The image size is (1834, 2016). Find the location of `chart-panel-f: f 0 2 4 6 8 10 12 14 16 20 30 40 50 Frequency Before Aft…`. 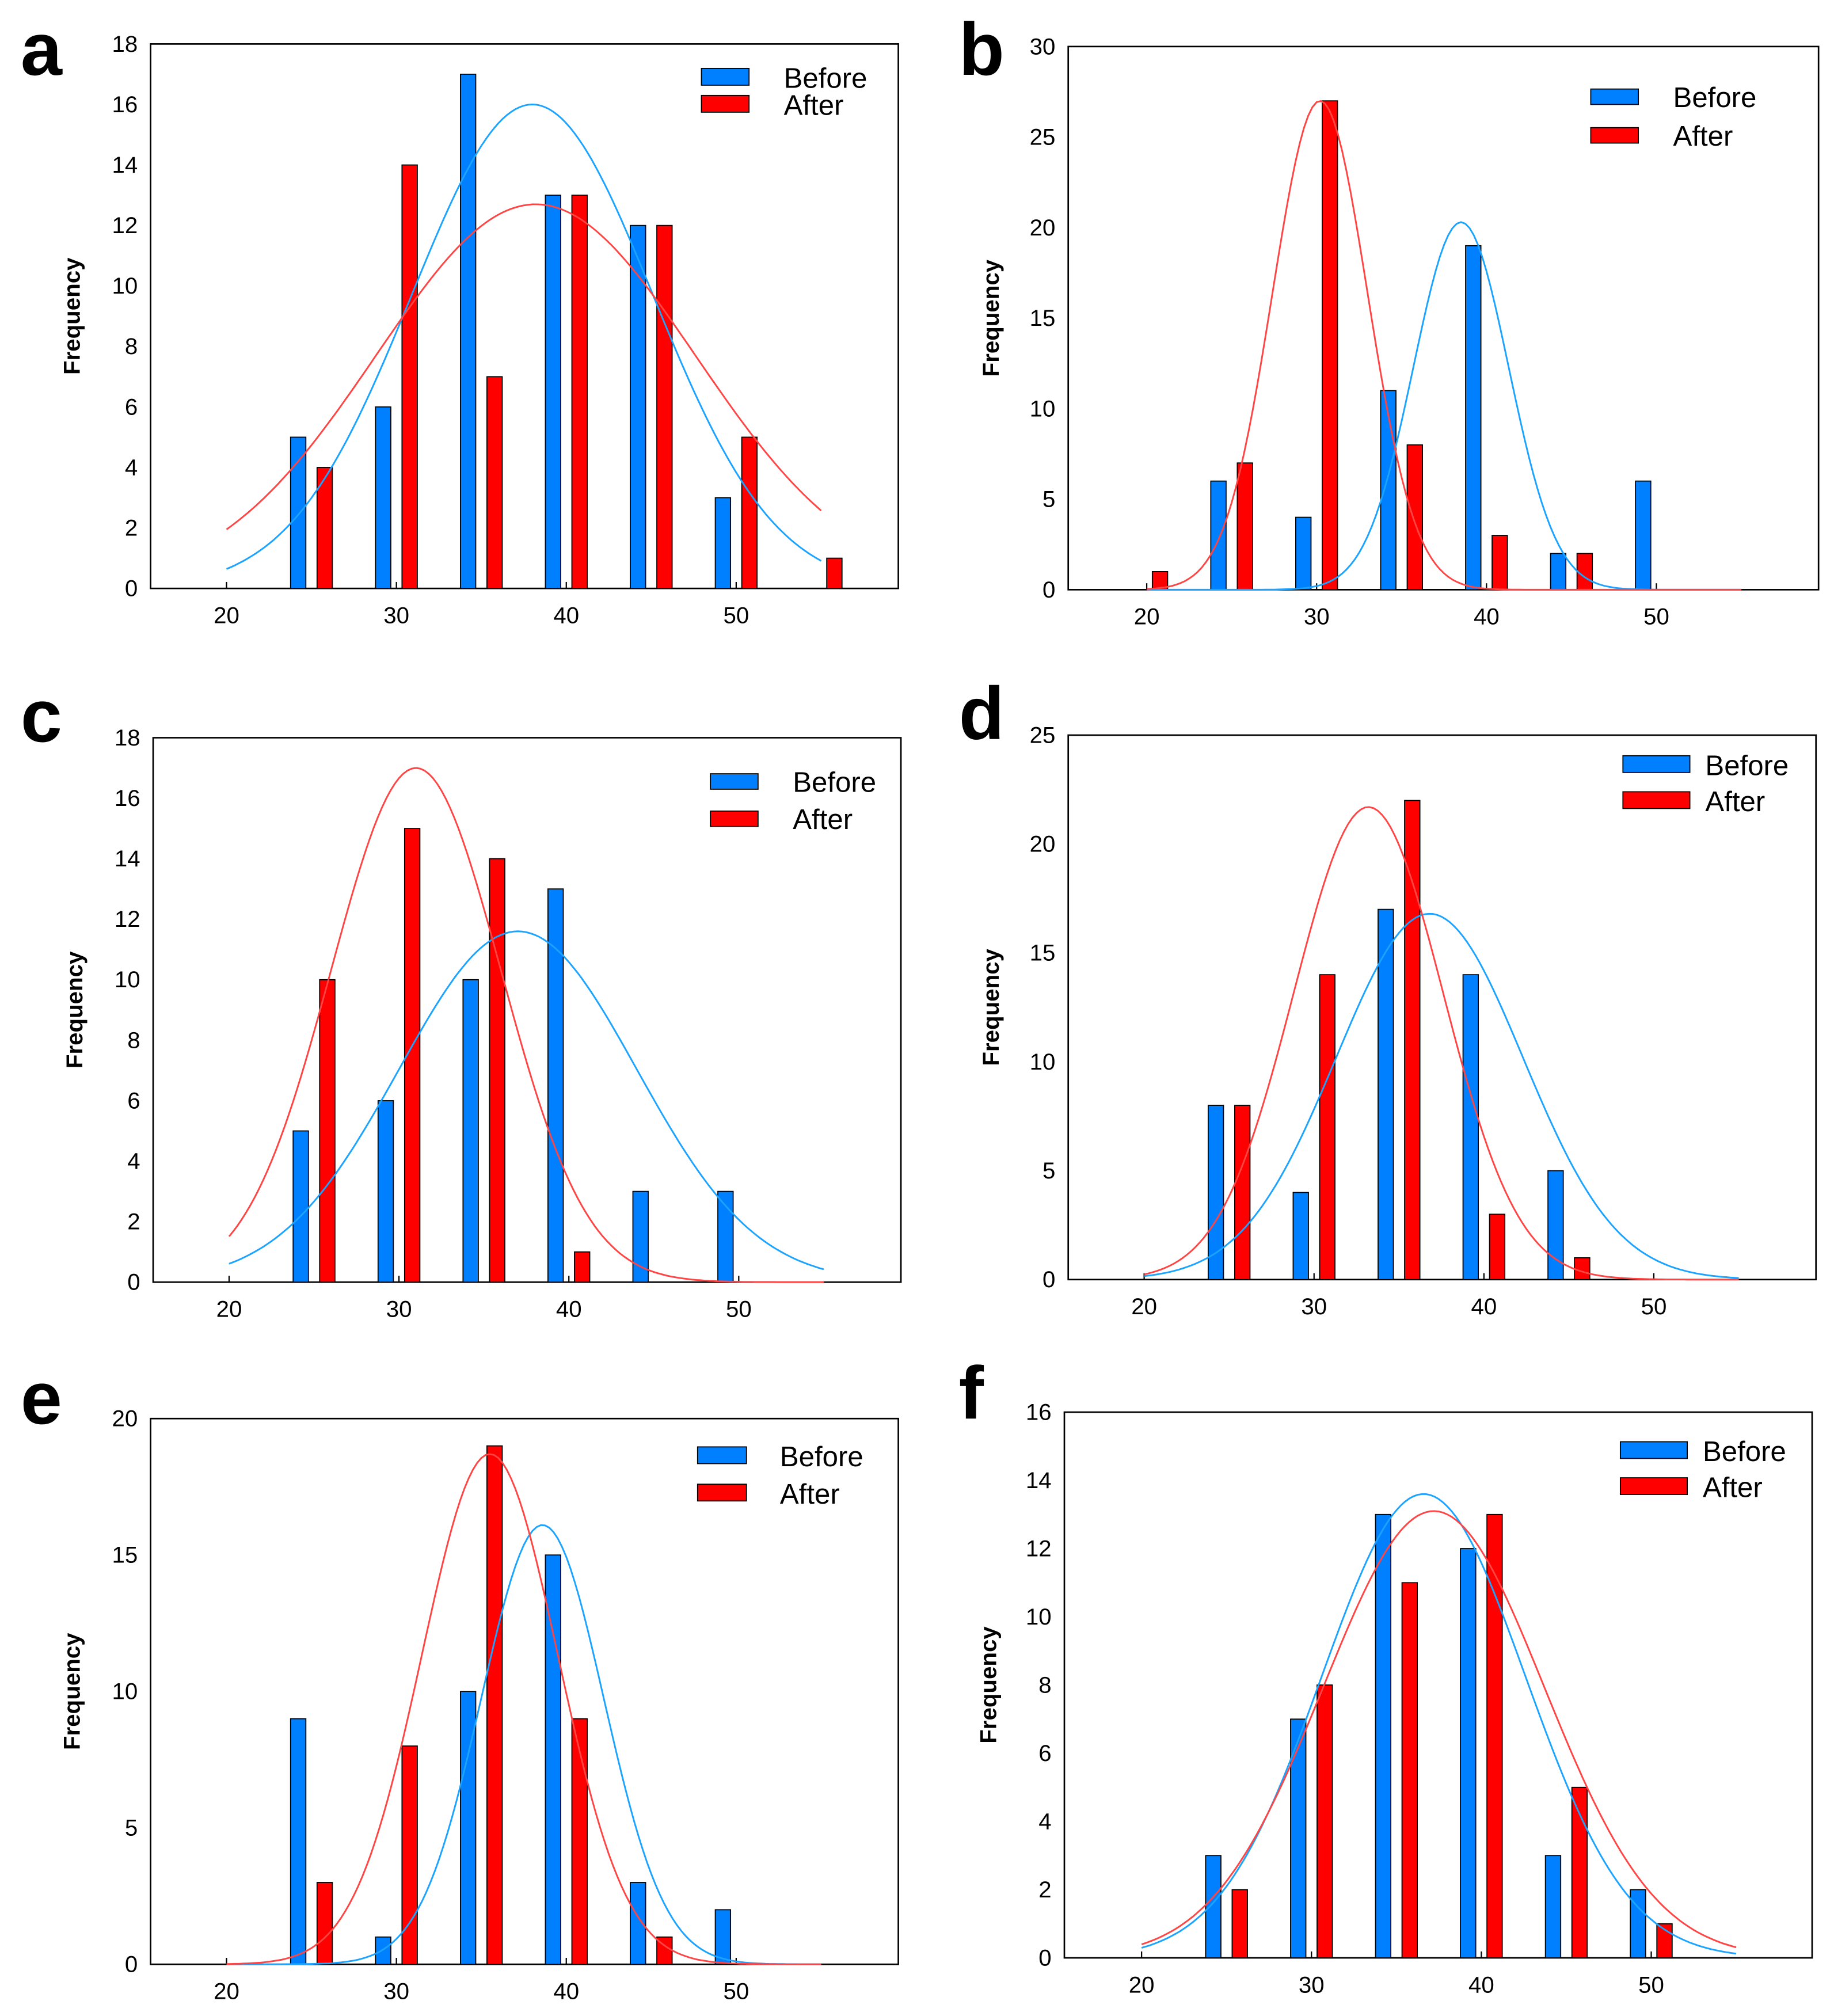

chart-panel-f: f 0 2 4 6 8 10 12 14 16 20 30 40 50 Frequency Before Aft… is located at coordinates (1386, 1675).